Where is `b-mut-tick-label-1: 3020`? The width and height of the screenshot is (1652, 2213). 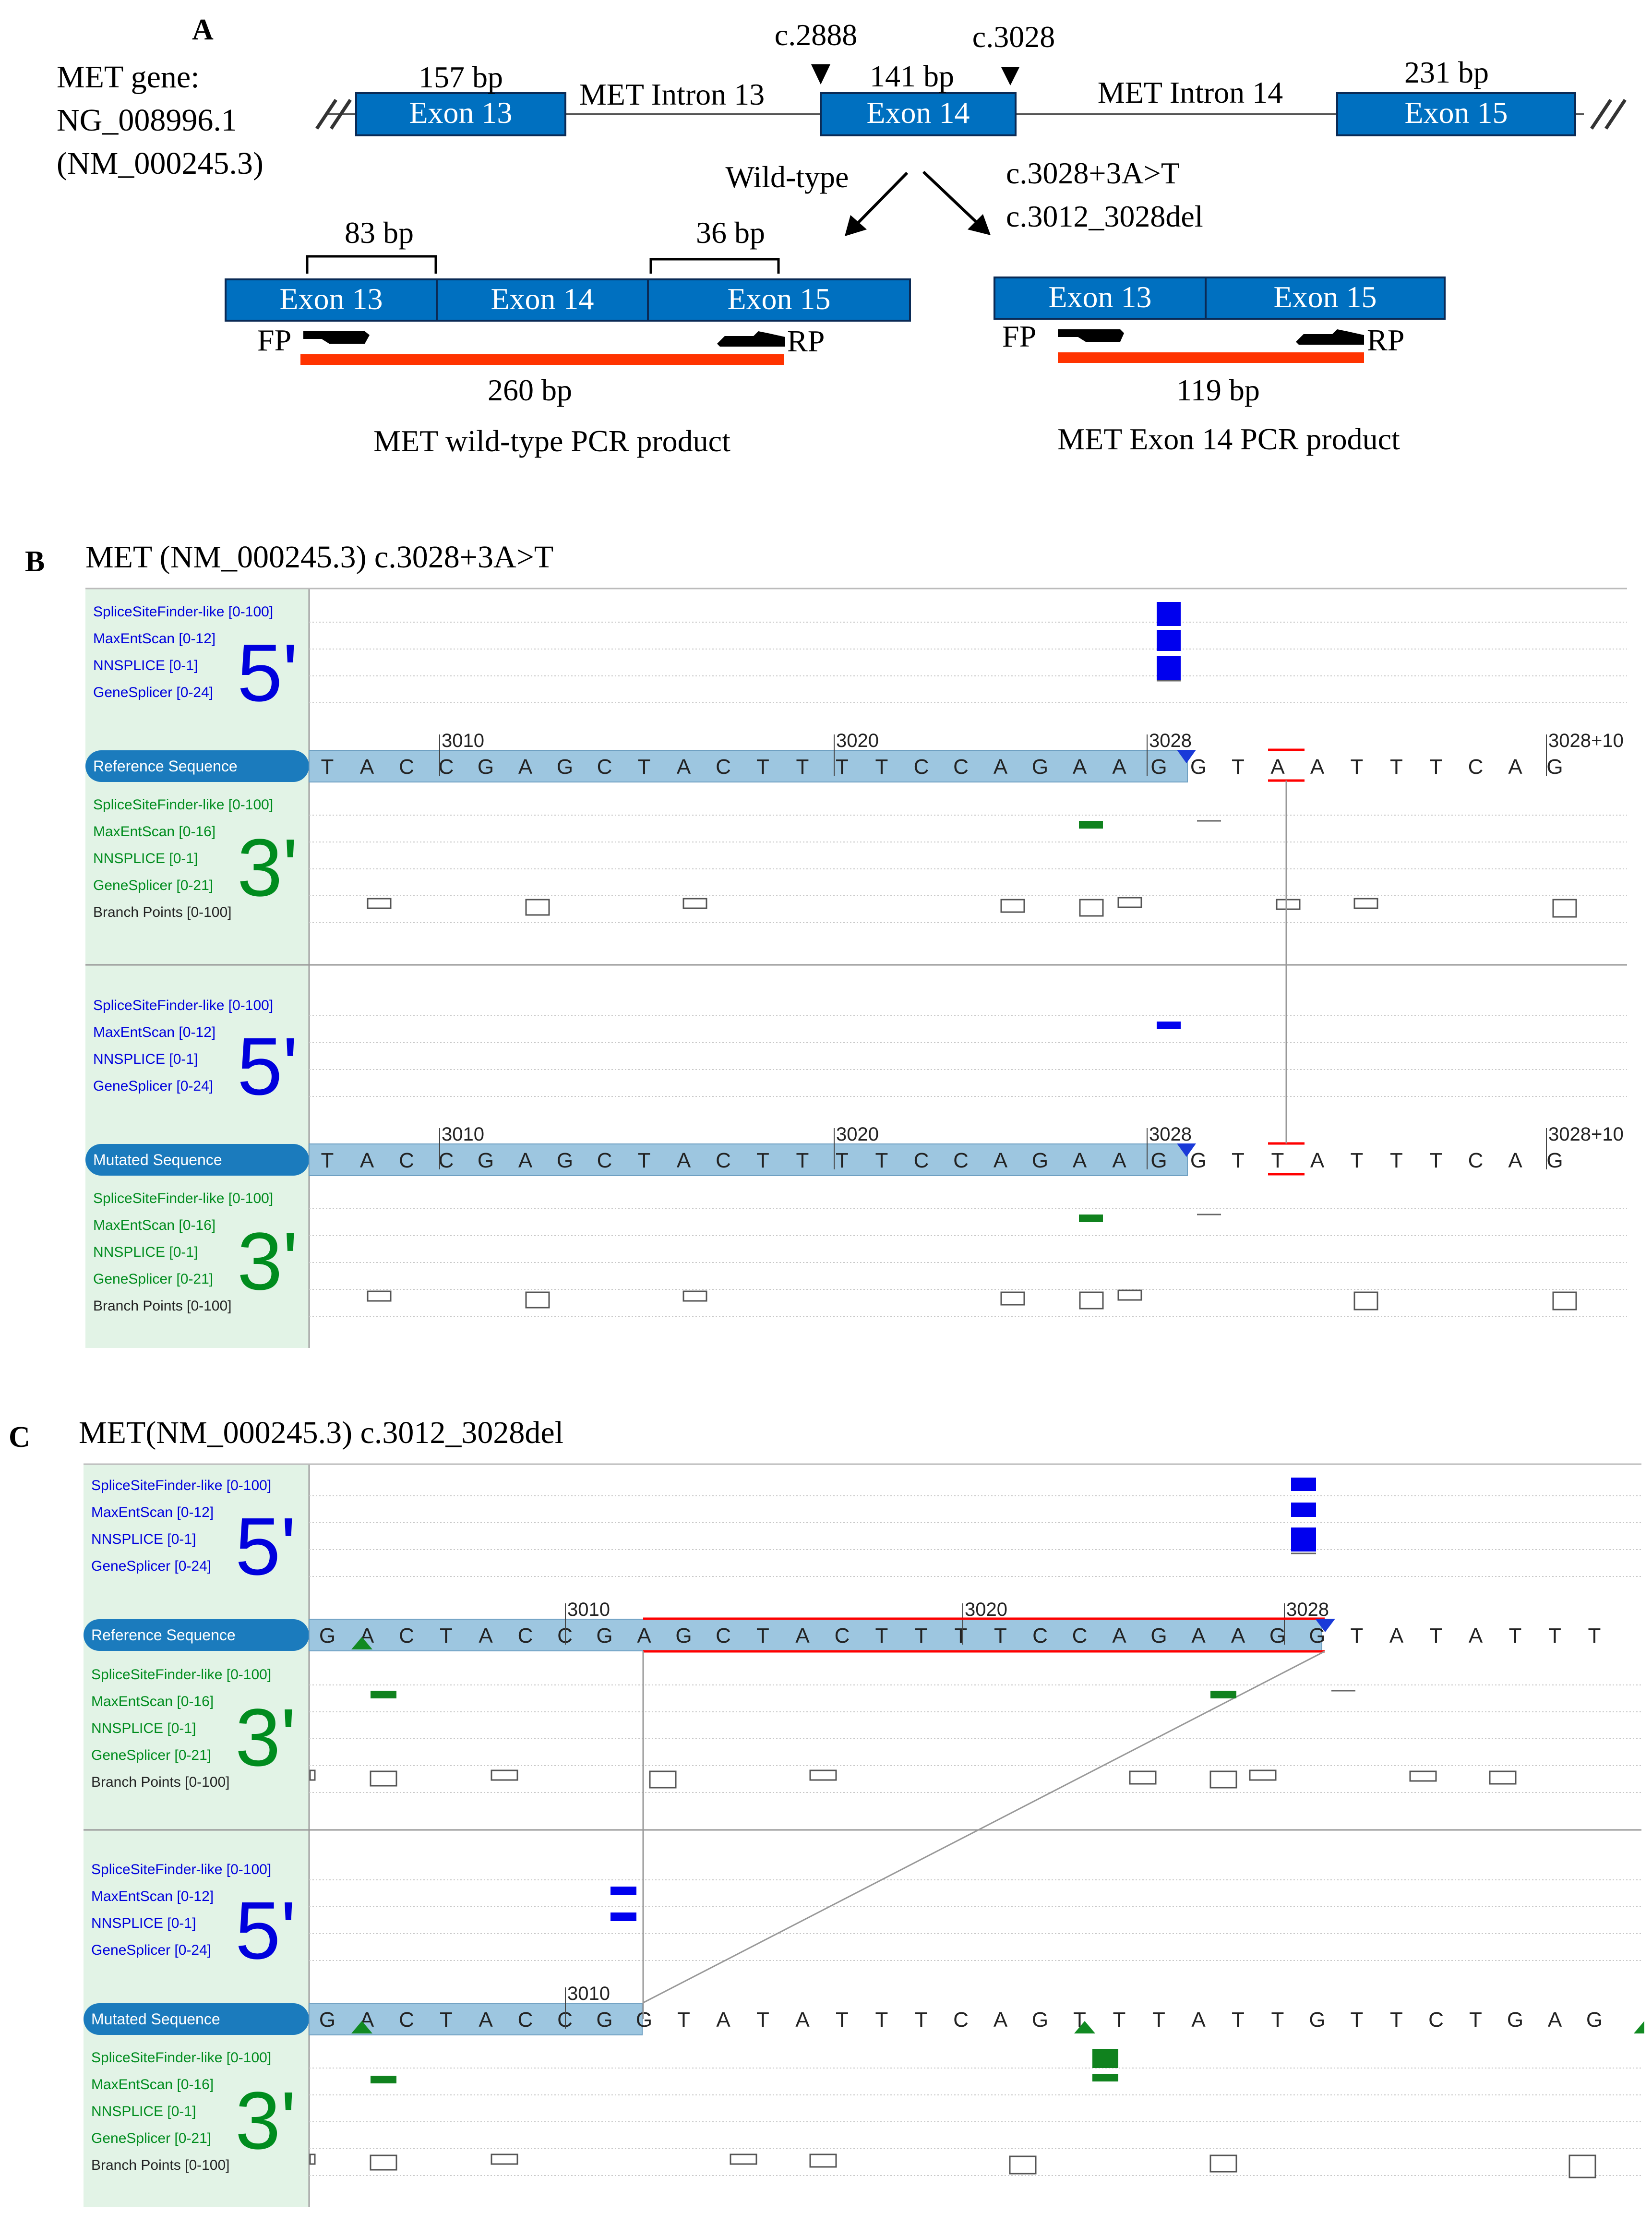 b-mut-tick-label-1: 3020 is located at coordinates (857, 1134).